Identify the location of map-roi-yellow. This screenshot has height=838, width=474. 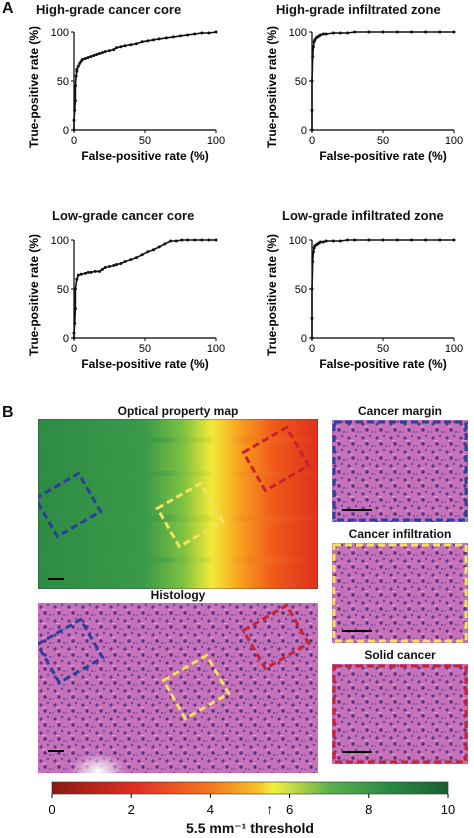
(190, 515).